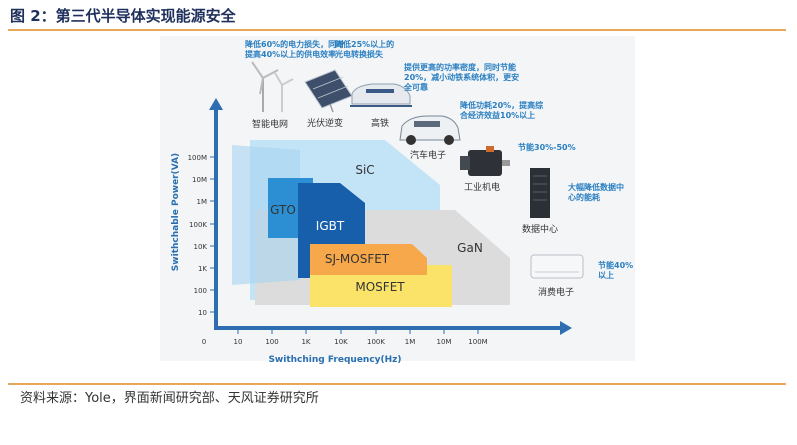  I want to click on x-tick-label: 10M, so click(444, 342).